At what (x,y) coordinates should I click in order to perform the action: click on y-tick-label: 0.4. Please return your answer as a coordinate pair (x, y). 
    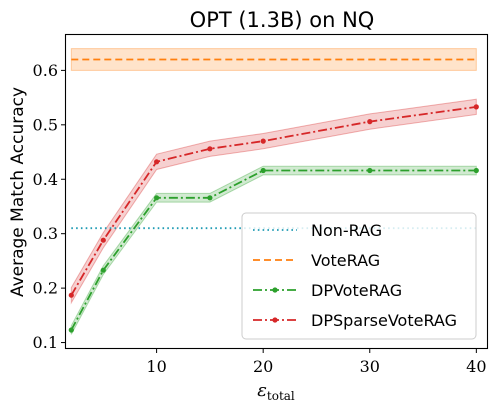
    Looking at the image, I should click on (45, 179).